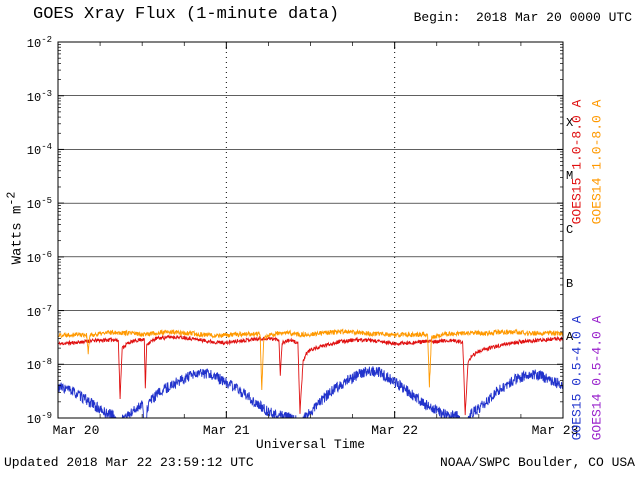 This screenshot has width=640, height=480. I want to click on y-tick-label: 10⁻², so click(39, 43).